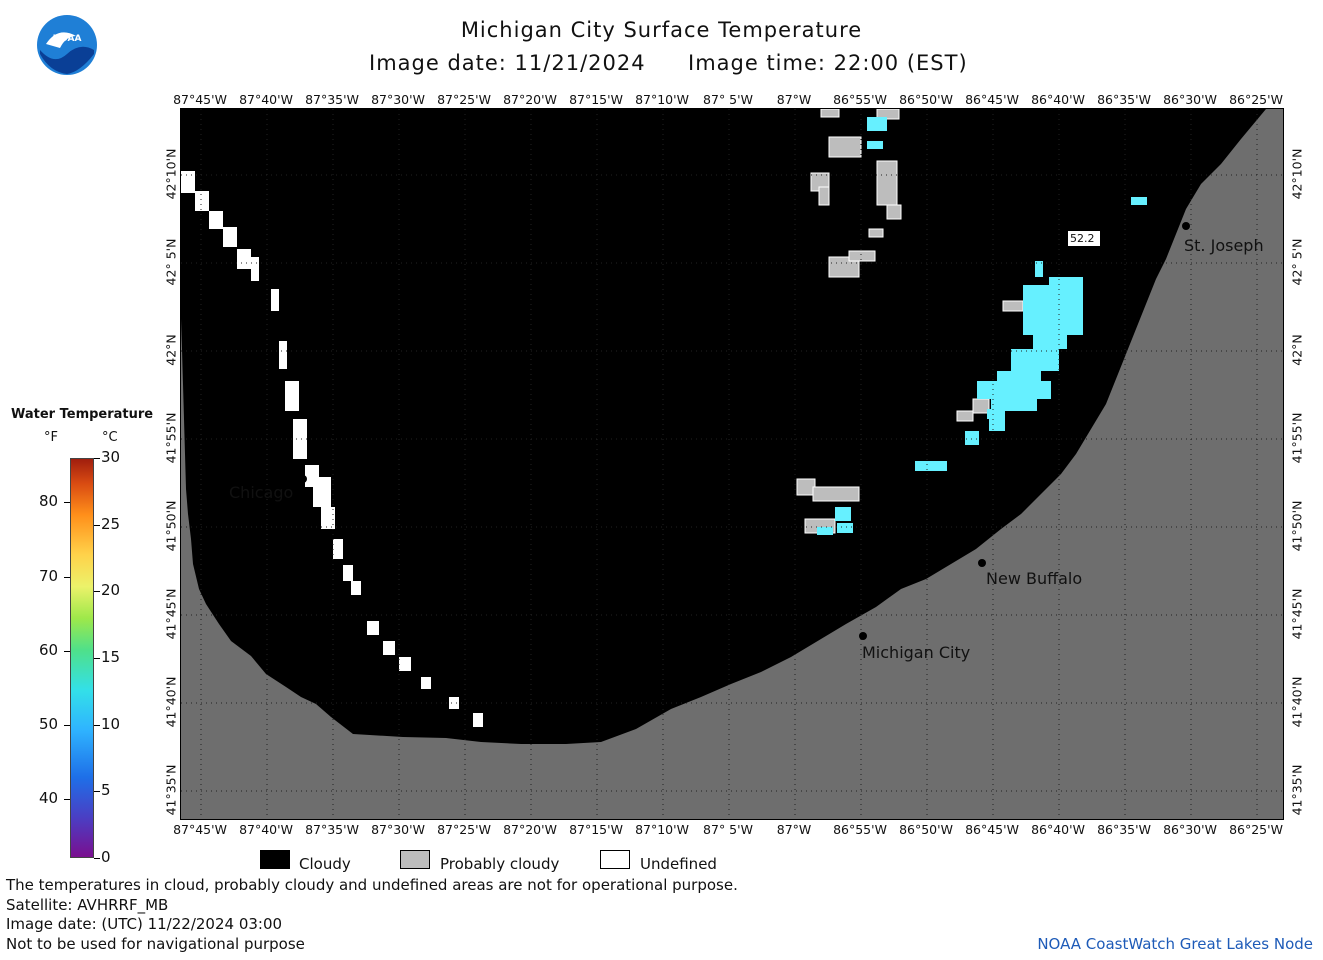 The height and width of the screenshot is (960, 1323). What do you see at coordinates (332, 99) in the screenshot?
I see `lon-tick-top: 87°35'W` at bounding box center [332, 99].